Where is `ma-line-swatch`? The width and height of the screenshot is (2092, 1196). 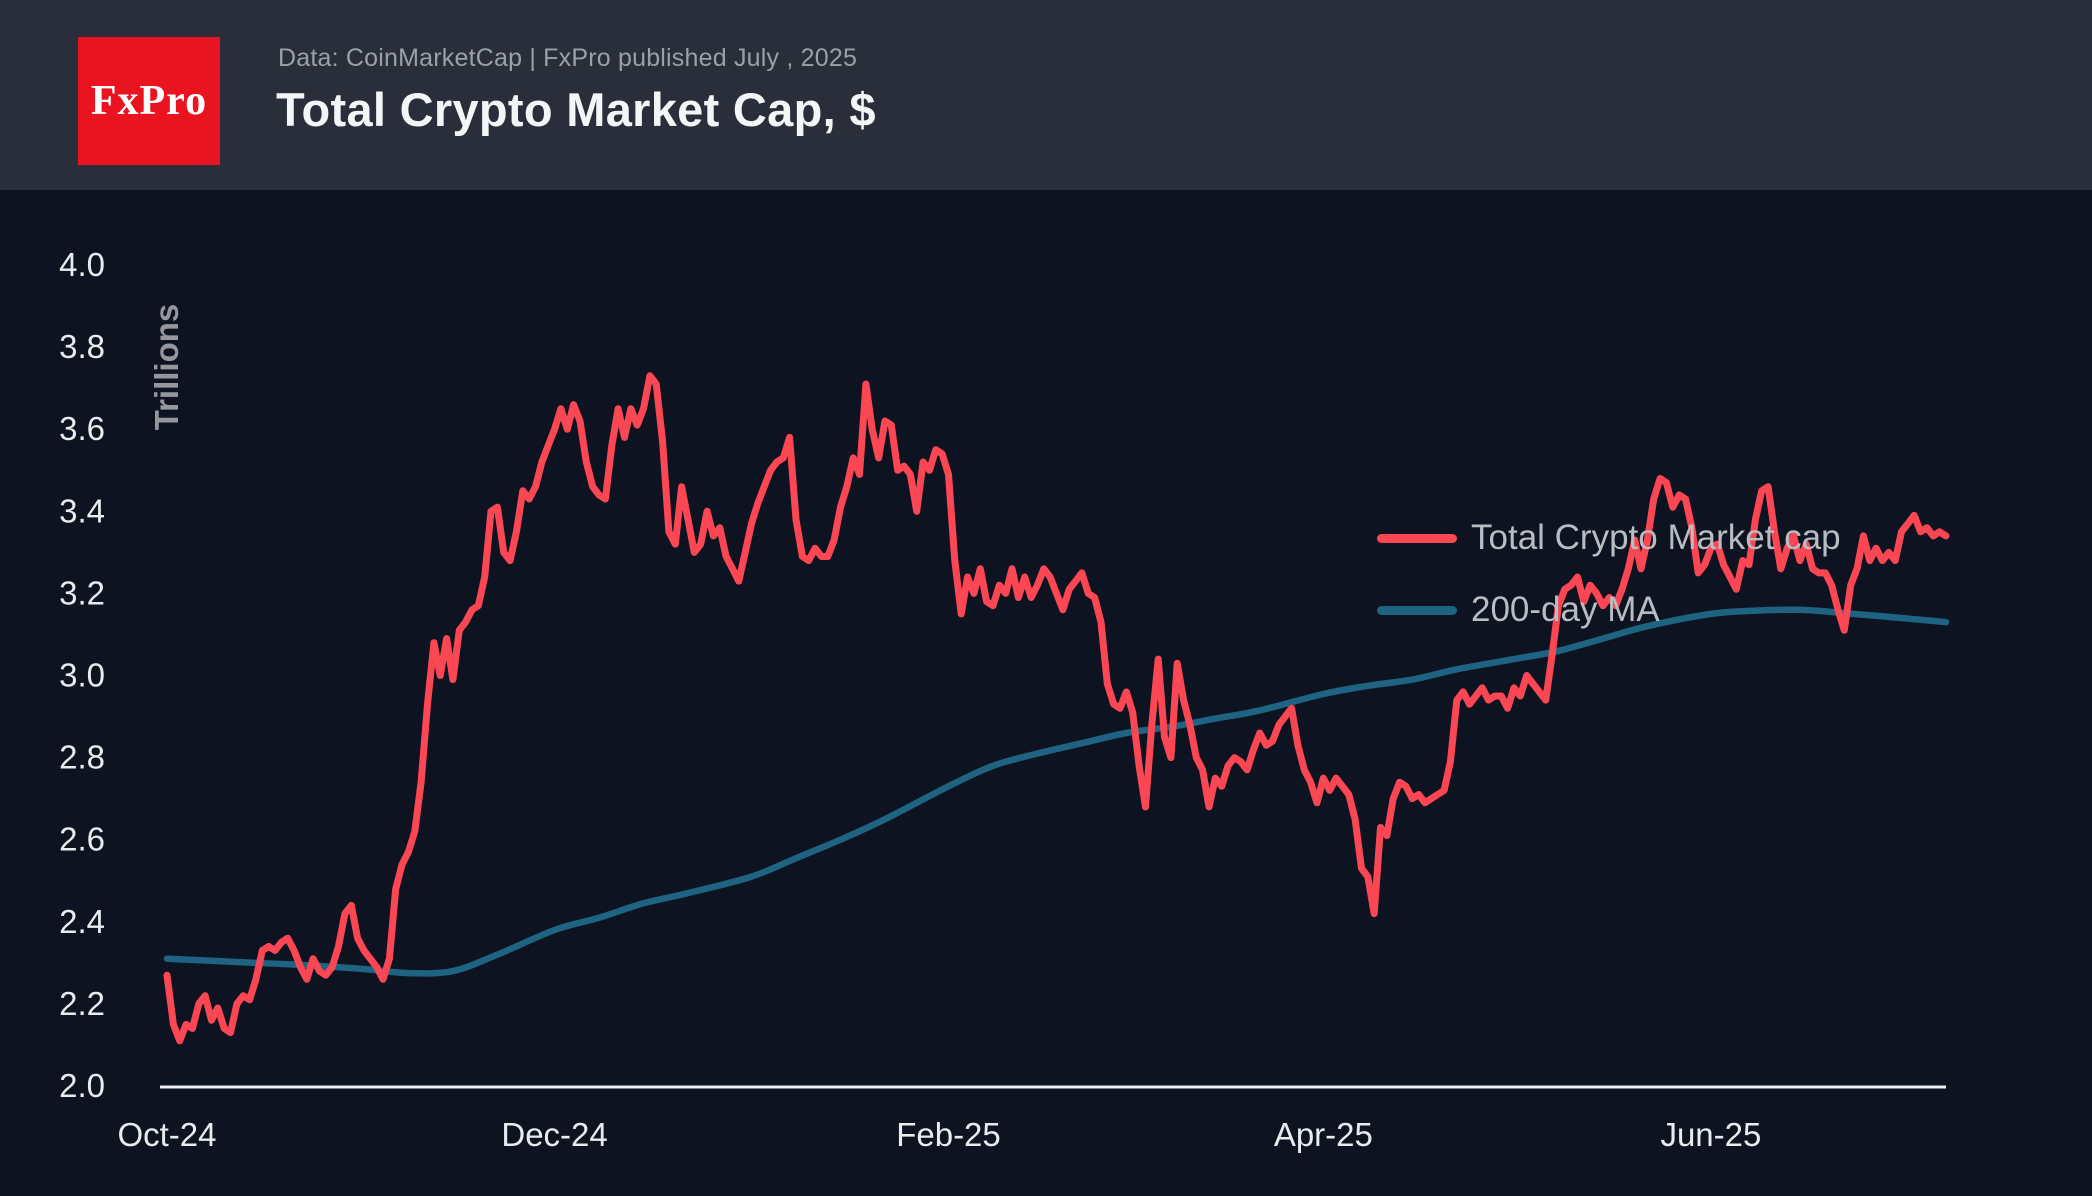 ma-line-swatch is located at coordinates (1417, 610).